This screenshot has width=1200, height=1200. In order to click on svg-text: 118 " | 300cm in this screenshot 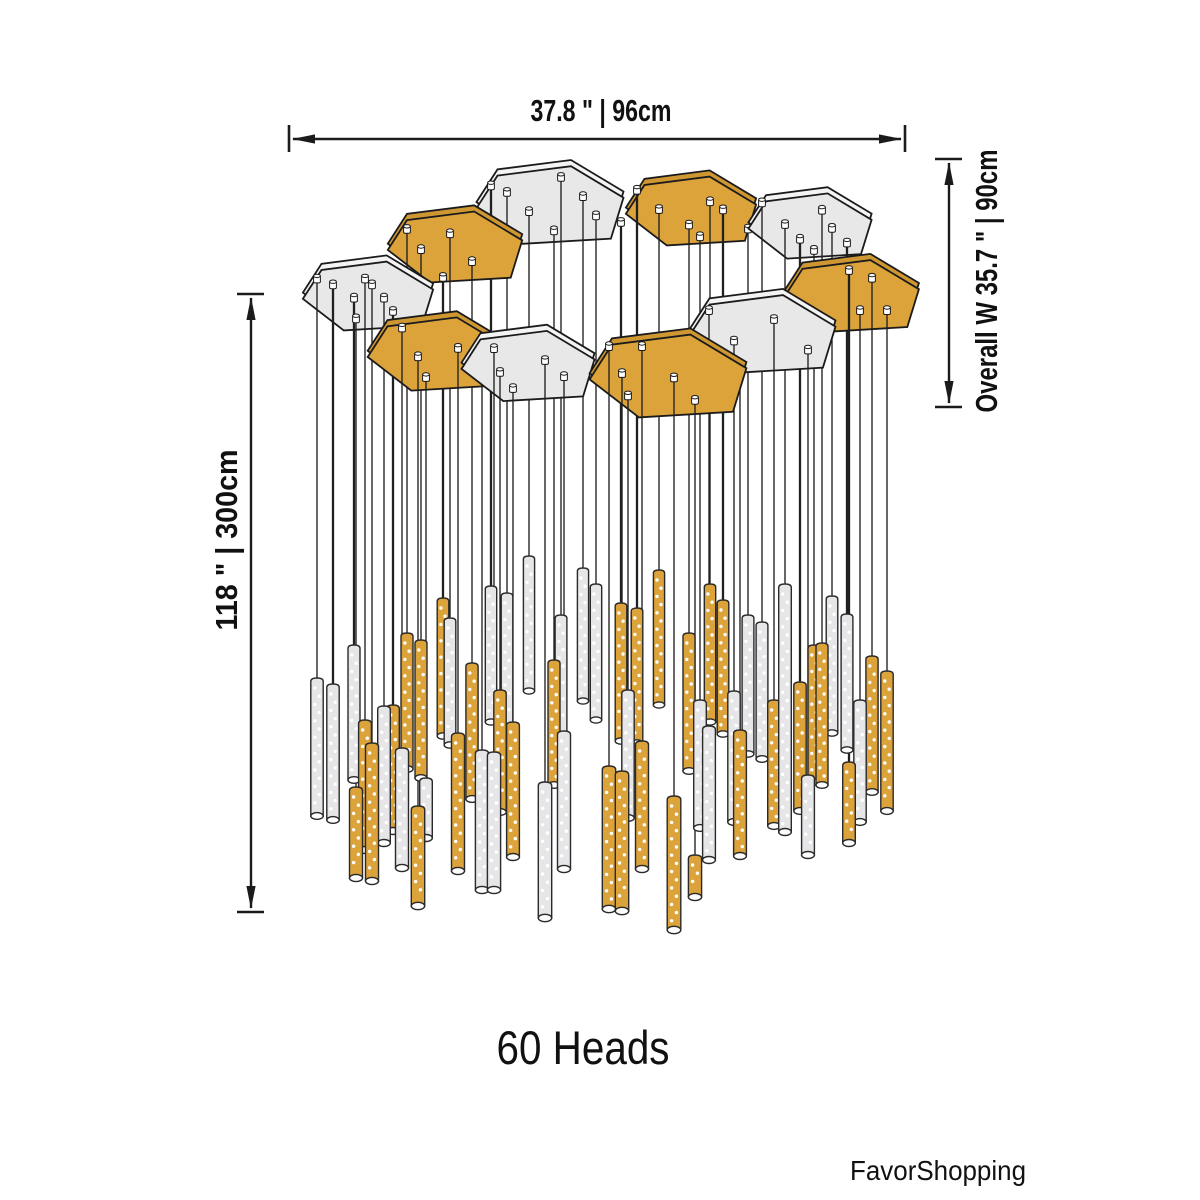, I will do `click(226, 540)`.